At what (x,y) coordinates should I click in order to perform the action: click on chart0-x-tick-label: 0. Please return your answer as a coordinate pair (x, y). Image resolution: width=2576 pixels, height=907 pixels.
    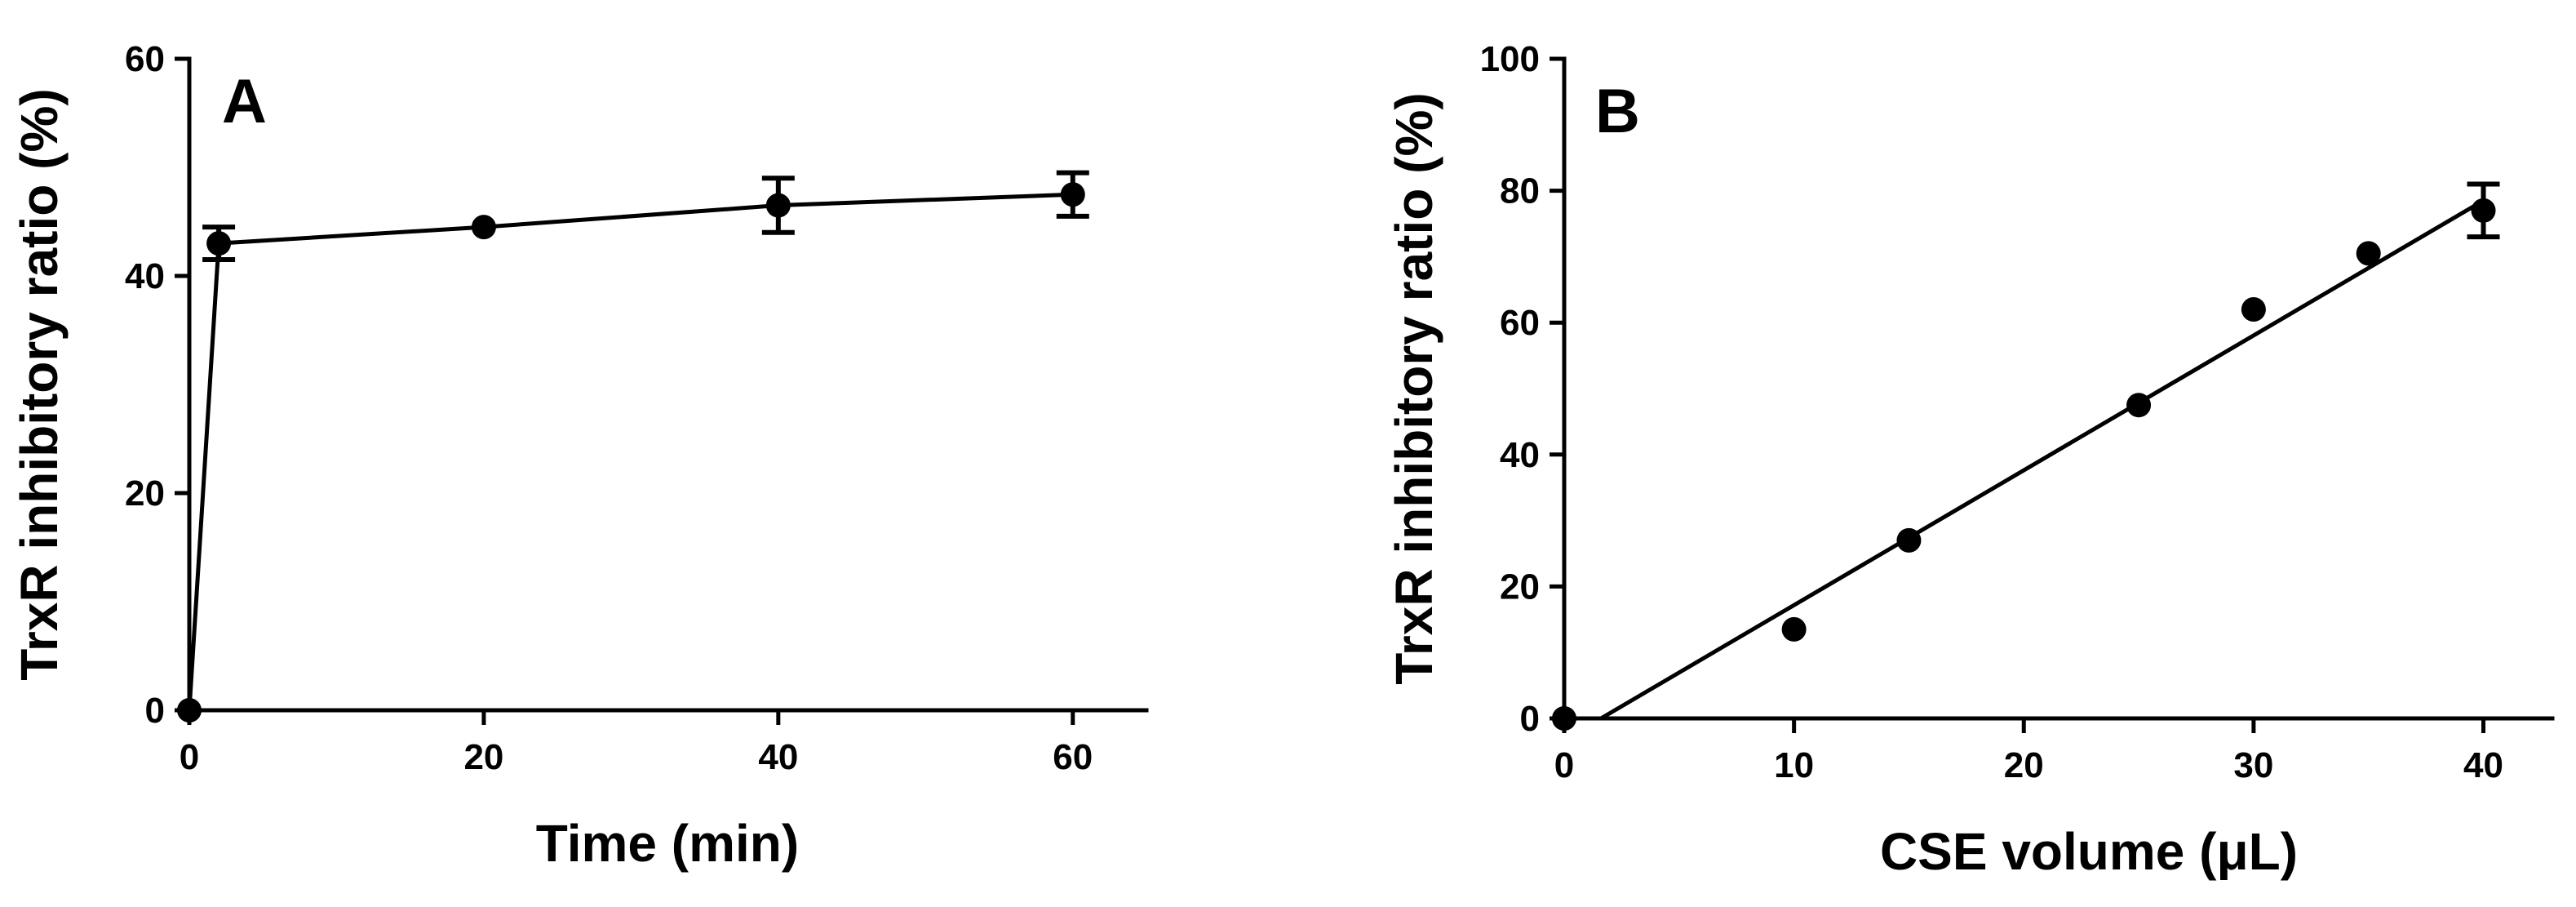
    Looking at the image, I should click on (189, 757).